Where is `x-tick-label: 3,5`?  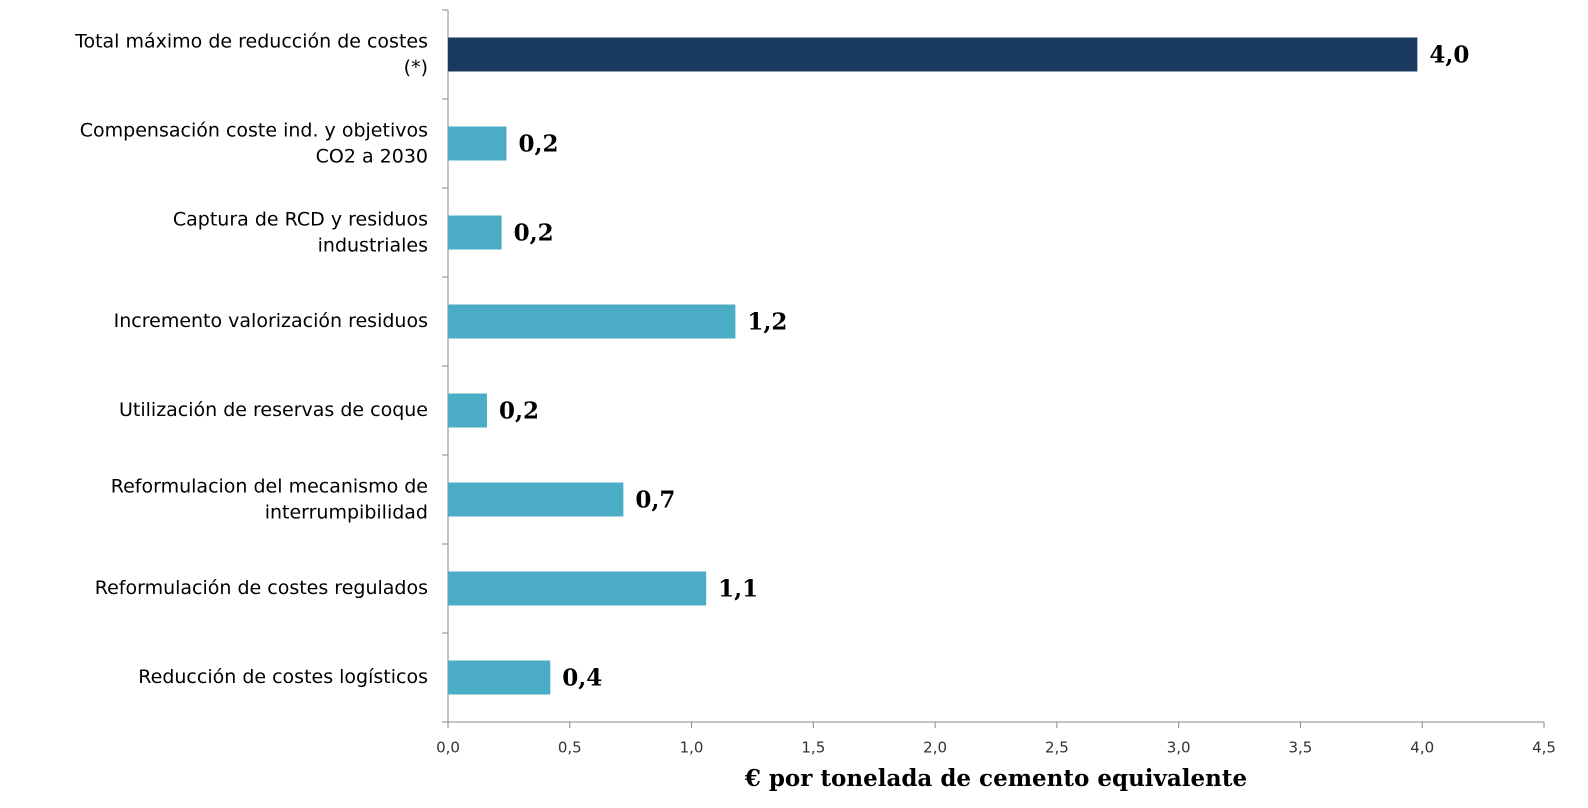 x-tick-label: 3,5 is located at coordinates (1301, 748).